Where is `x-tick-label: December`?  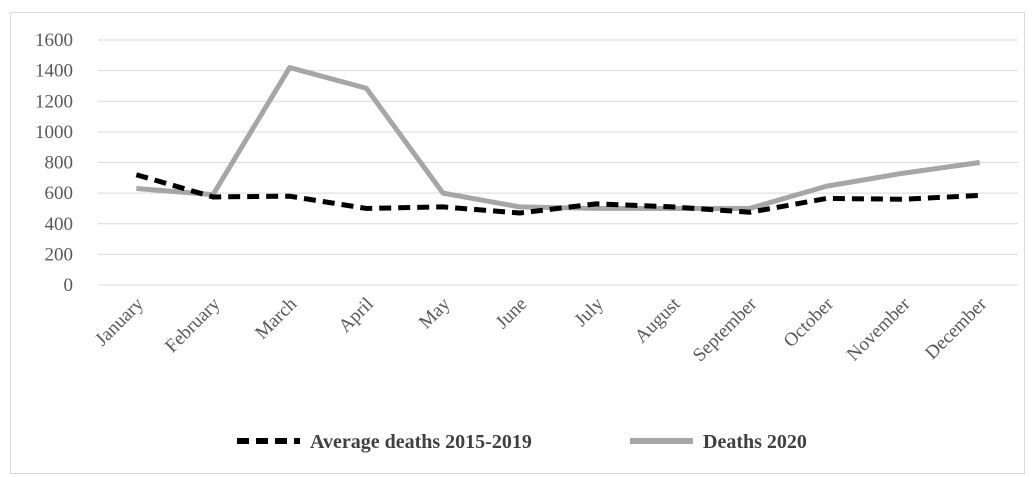
x-tick-label: December is located at coordinates (956, 328).